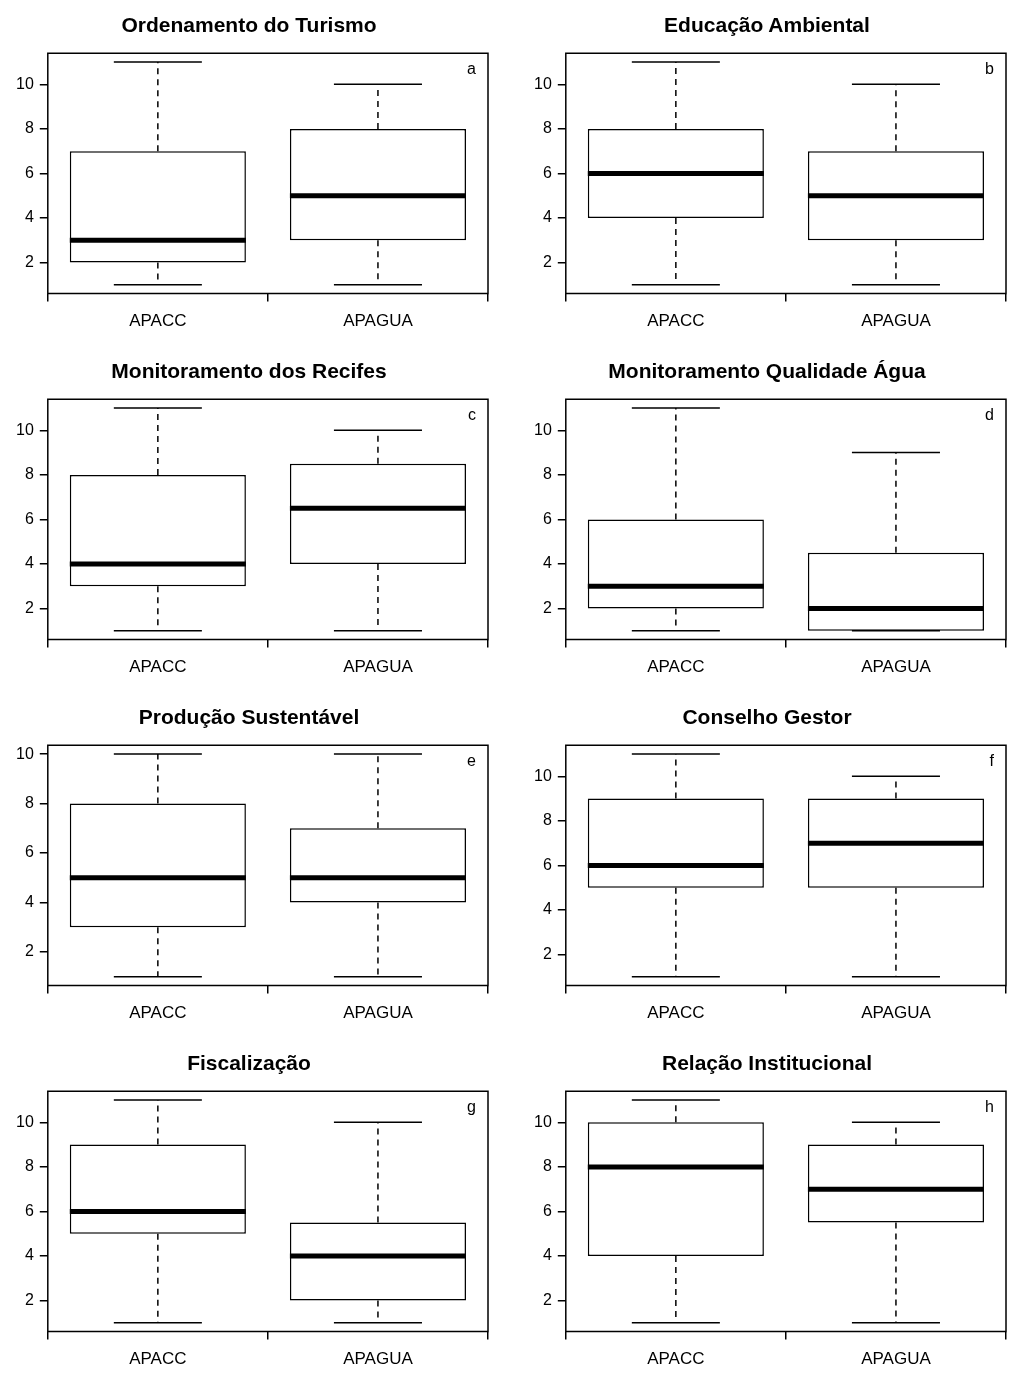 This screenshot has width=1036, height=1385. I want to click on annotation: e, so click(472, 760).